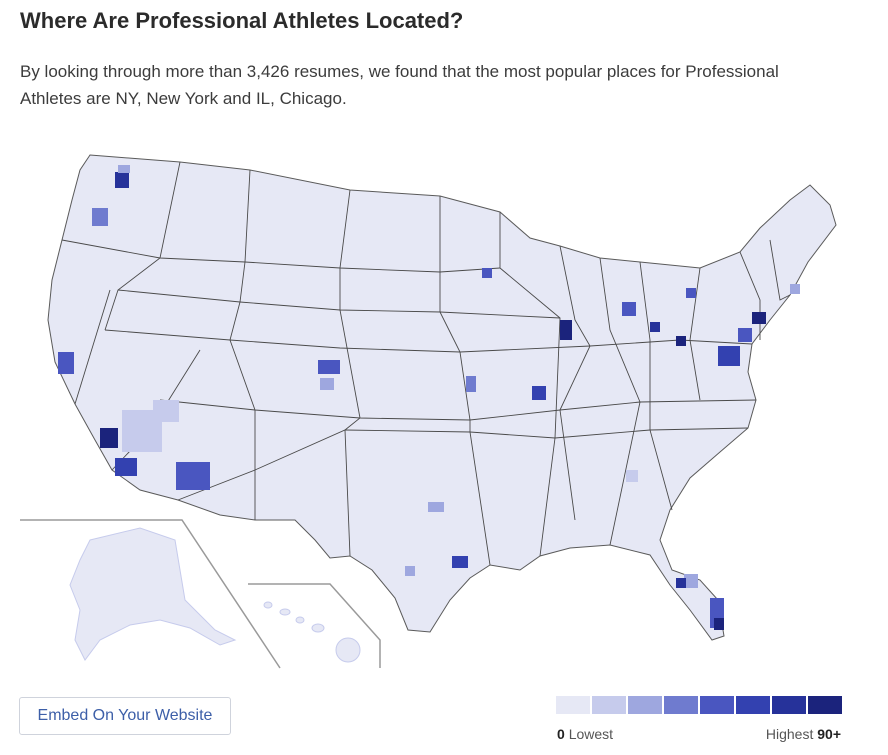  I want to click on county-dallas, so click(436, 507).